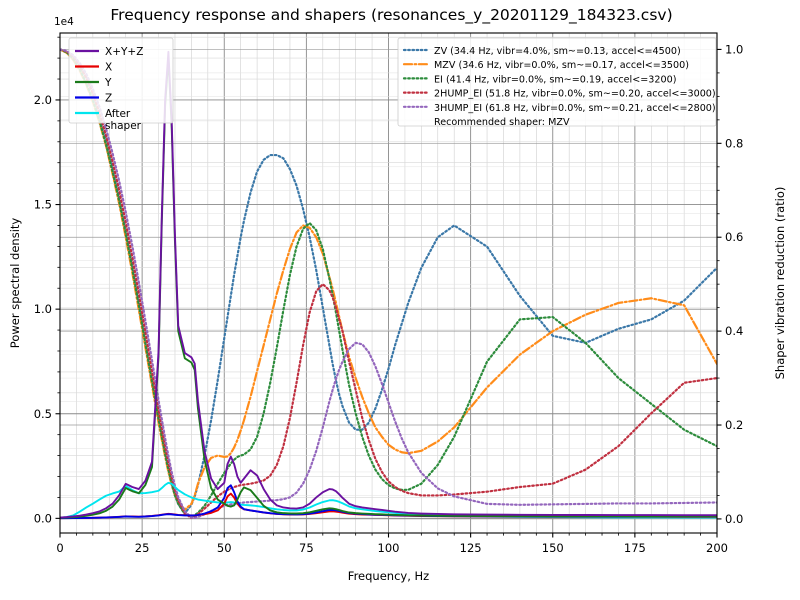 The image size is (800, 600). What do you see at coordinates (43, 414) in the screenshot?
I see `y-left-tick-label: 0.5` at bounding box center [43, 414].